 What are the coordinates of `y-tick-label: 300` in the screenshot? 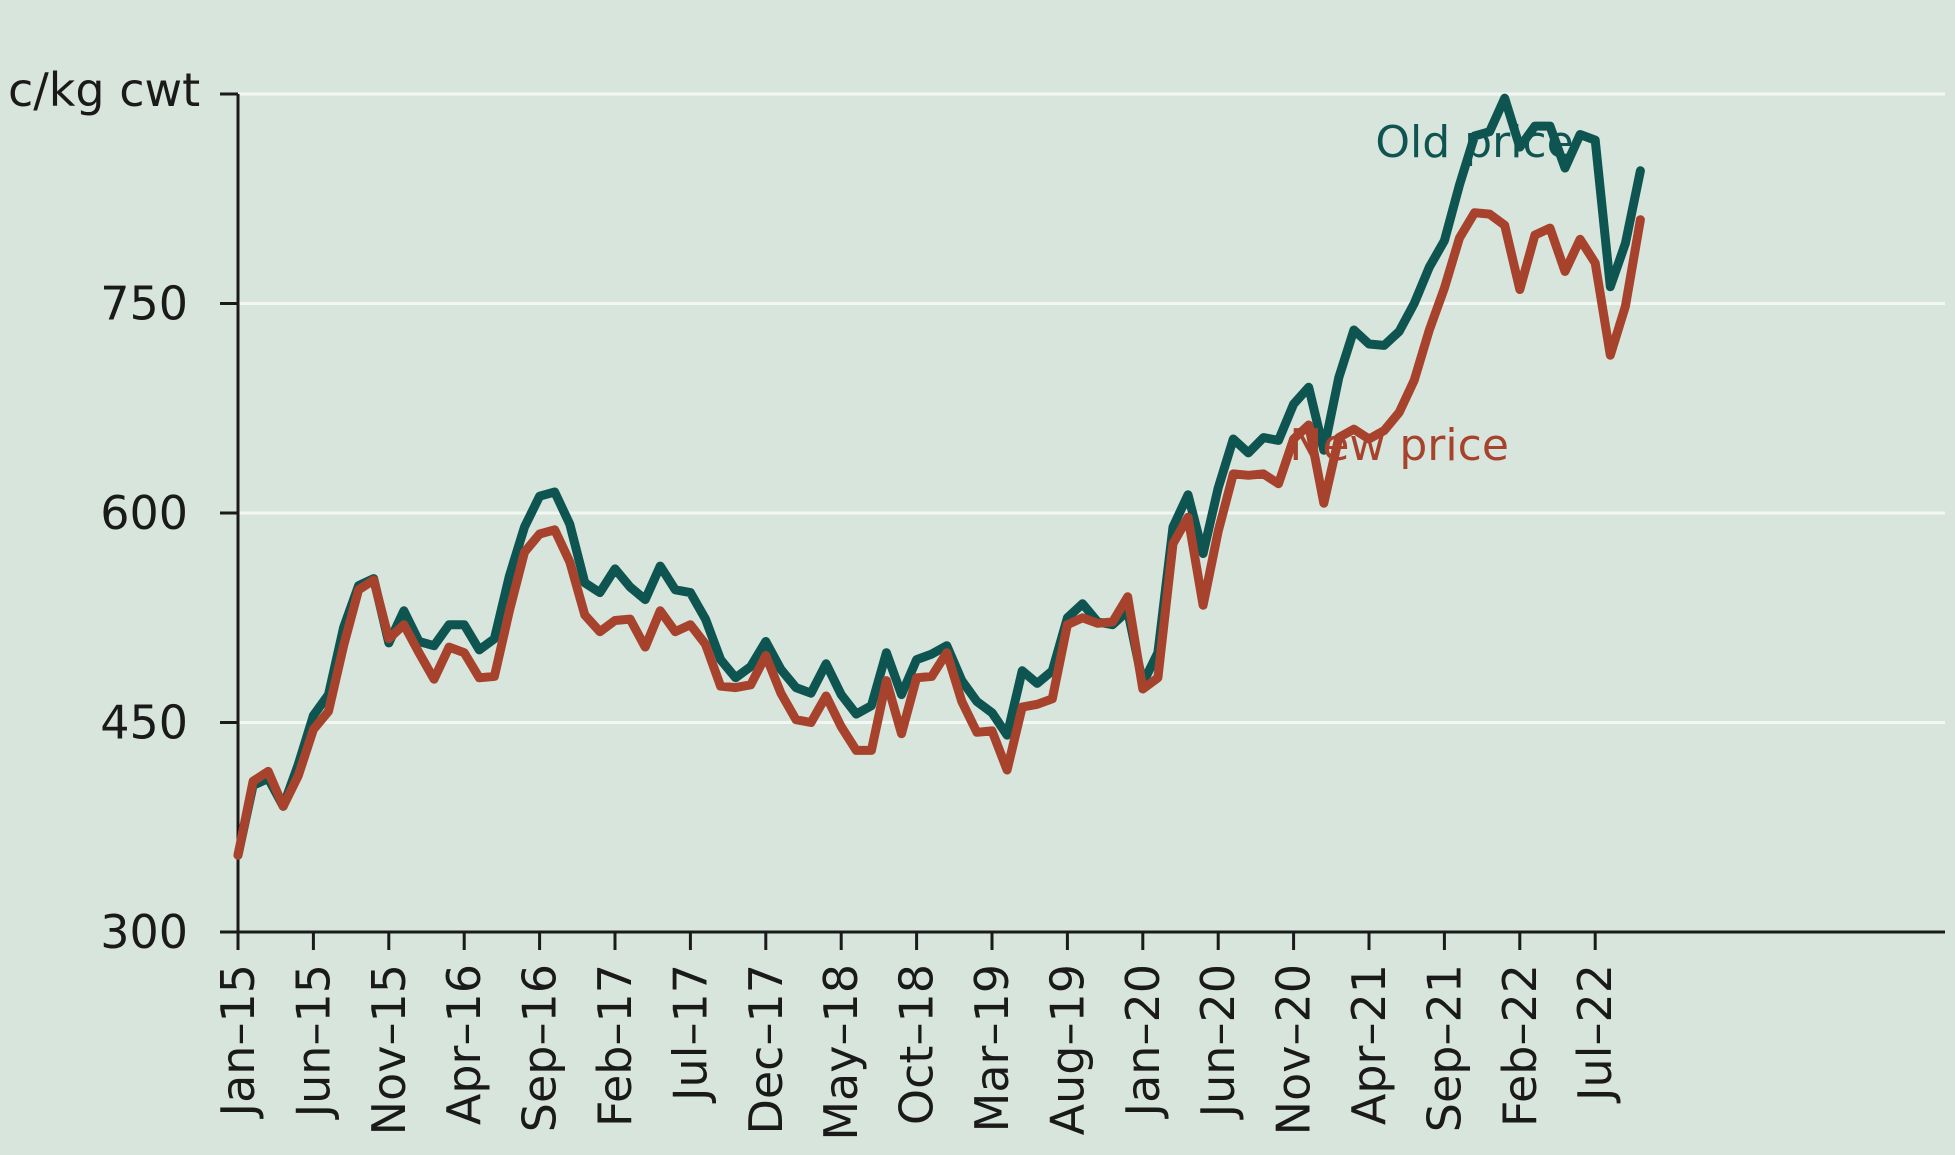 It's located at (144, 932).